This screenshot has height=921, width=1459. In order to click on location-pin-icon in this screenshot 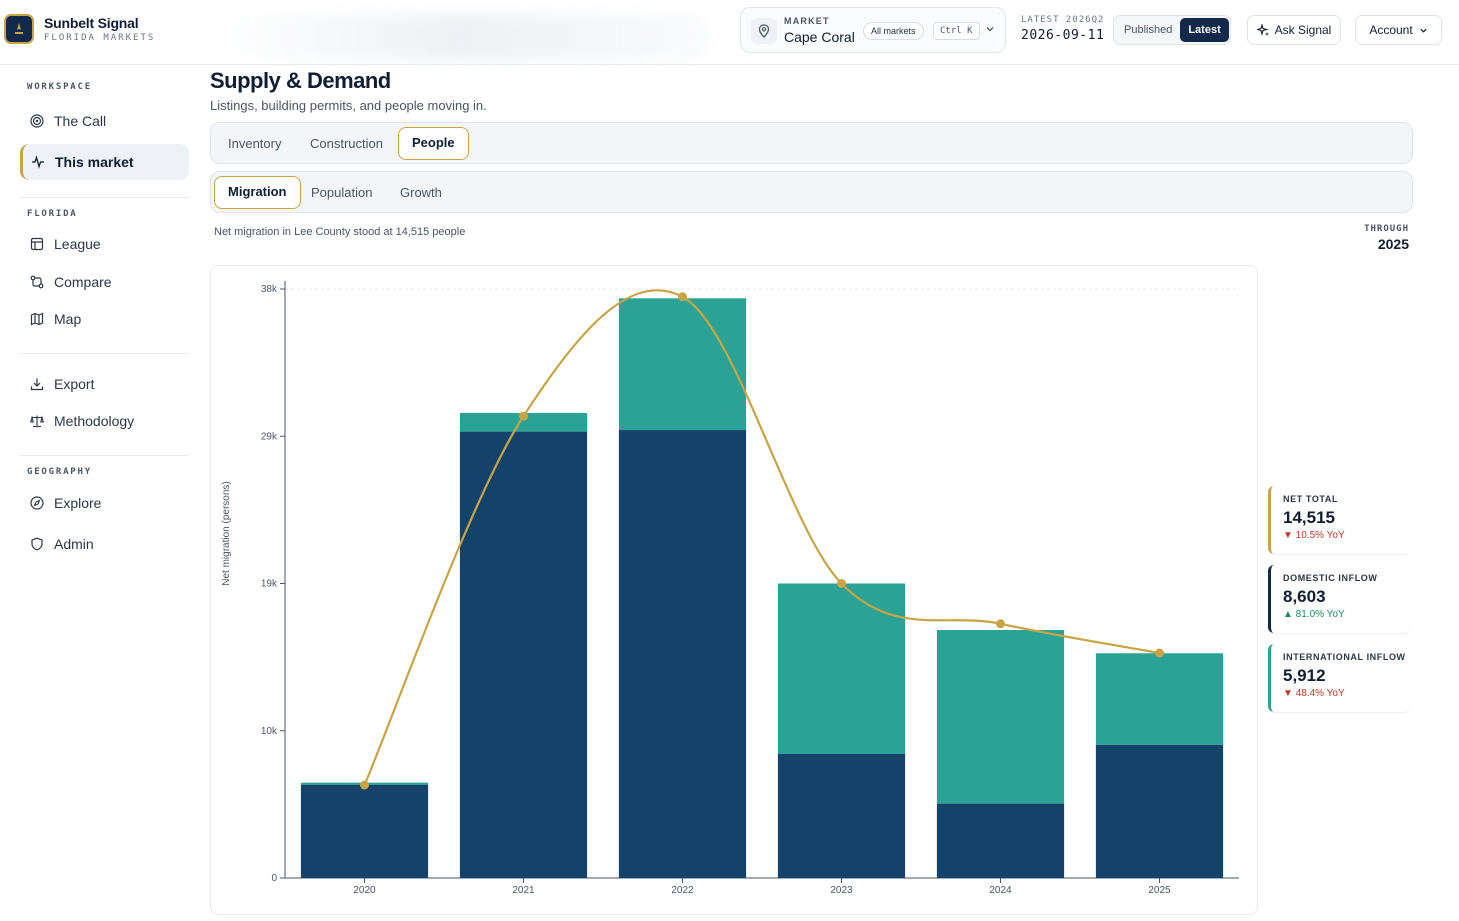, I will do `click(764, 31)`.